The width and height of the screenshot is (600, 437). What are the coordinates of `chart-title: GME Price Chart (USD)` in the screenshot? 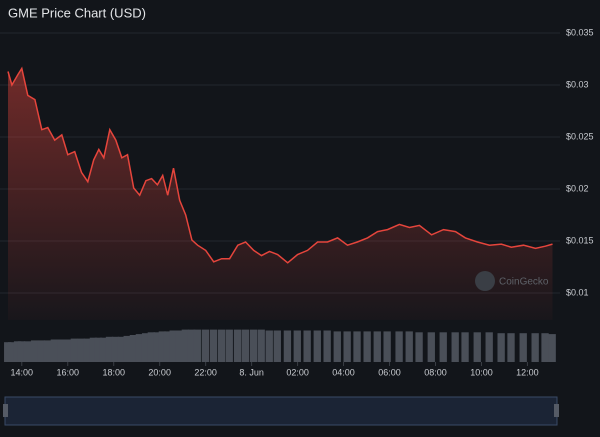 It's located at (77, 12).